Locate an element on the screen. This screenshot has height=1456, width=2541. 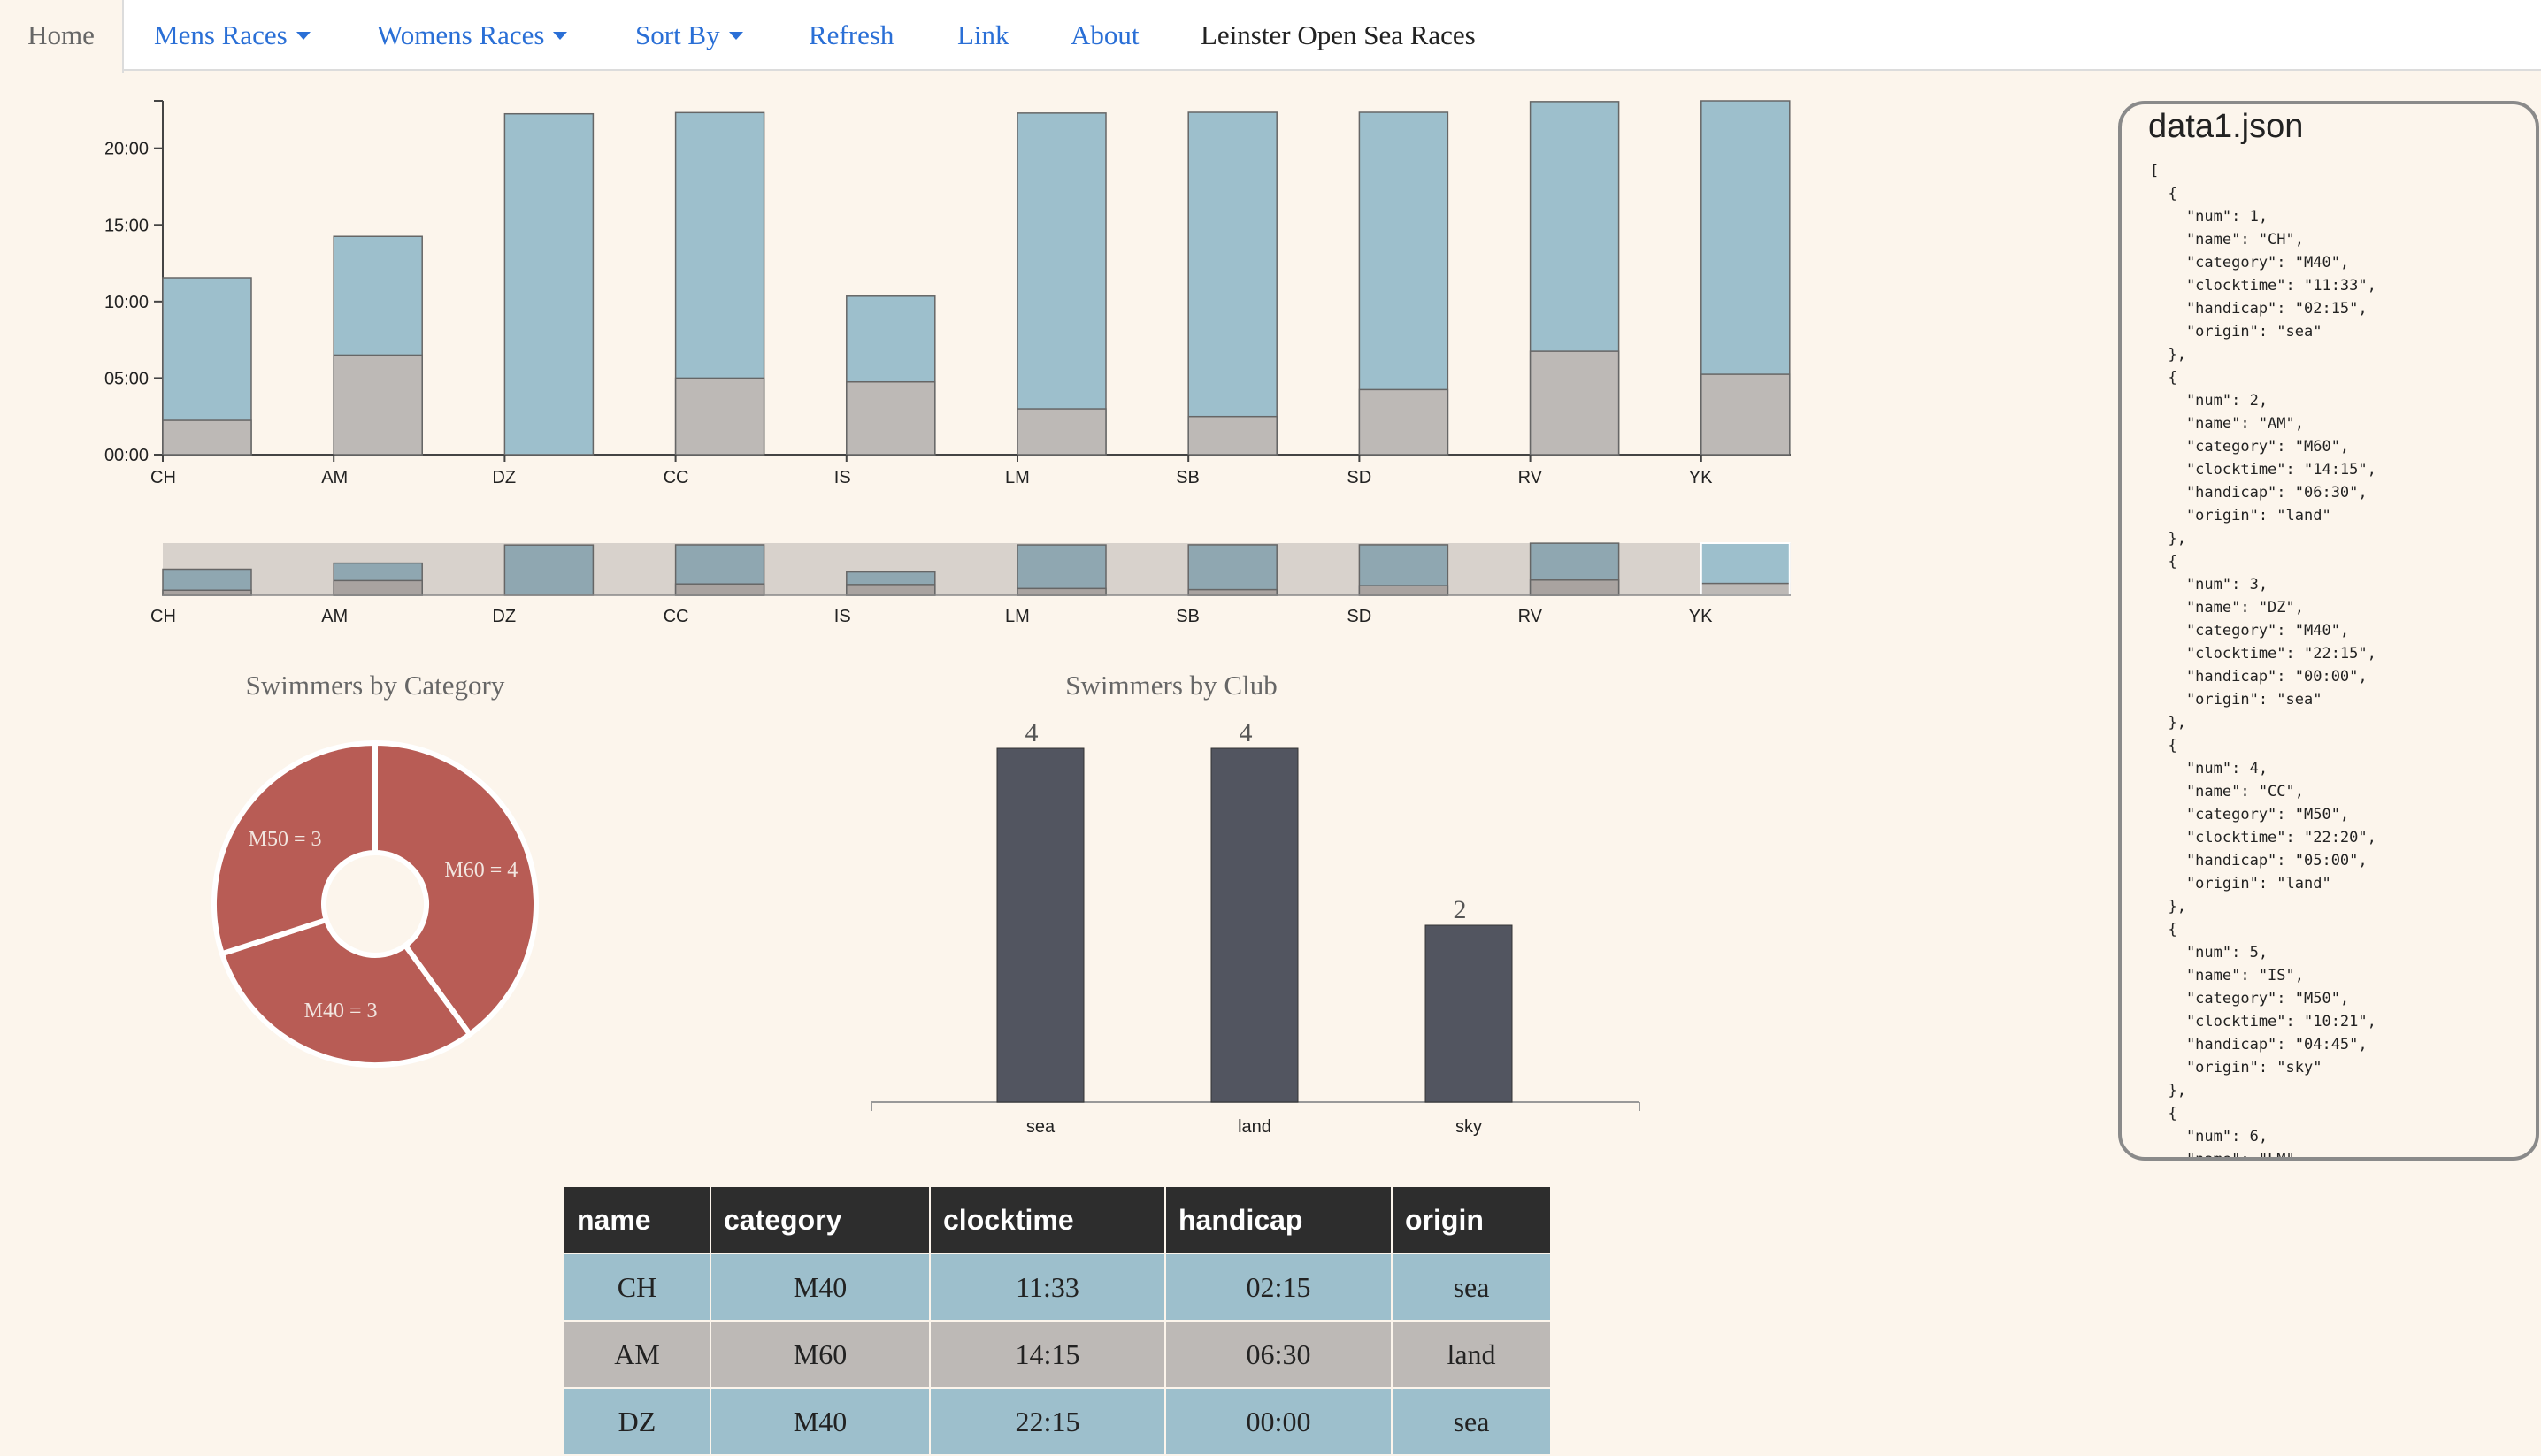
cell-clocktime: 14:15 is located at coordinates (1047, 1354).